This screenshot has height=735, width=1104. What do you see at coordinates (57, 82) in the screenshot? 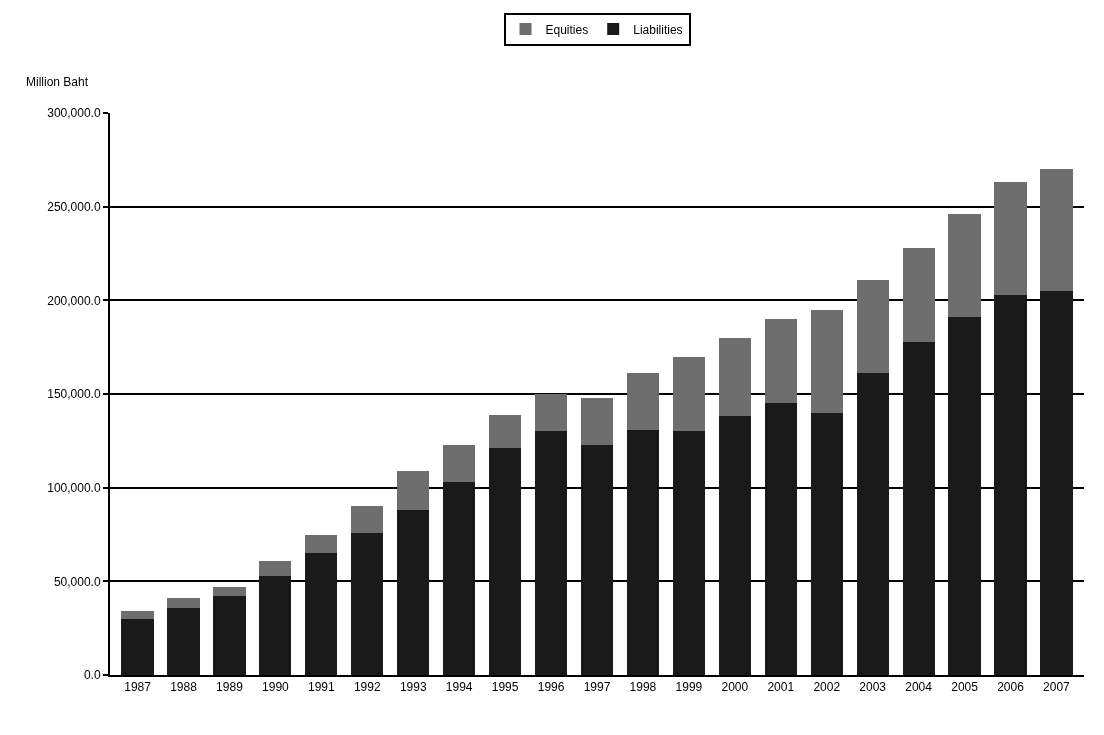
I see `y-axis-title: Million Baht` at bounding box center [57, 82].